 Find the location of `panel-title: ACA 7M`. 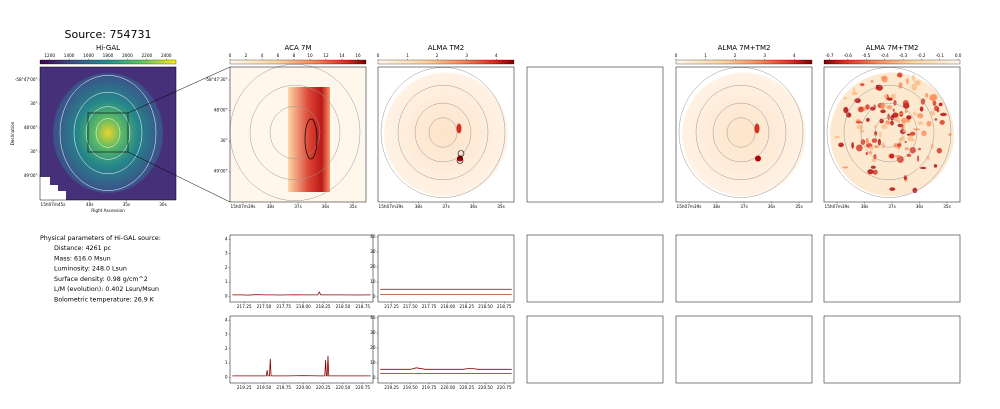

panel-title: ACA 7M is located at coordinates (297, 48).